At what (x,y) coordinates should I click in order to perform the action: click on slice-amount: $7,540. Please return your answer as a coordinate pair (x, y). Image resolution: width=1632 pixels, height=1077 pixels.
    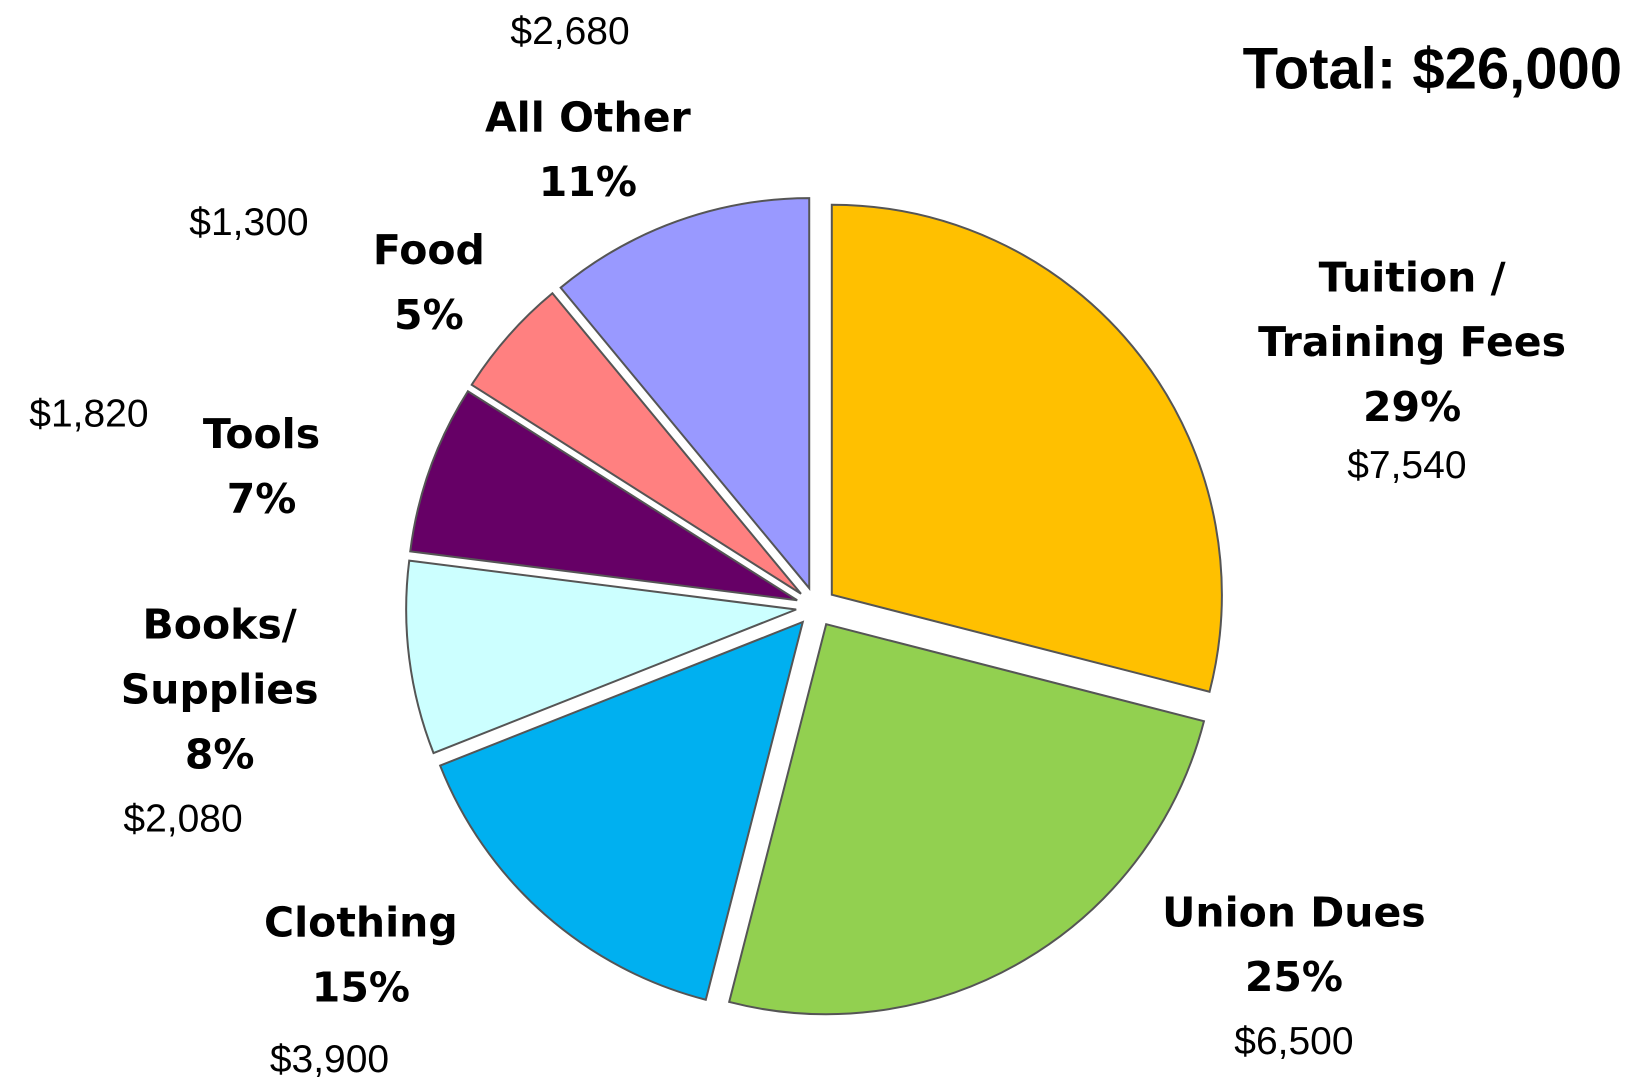
    Looking at the image, I should click on (1406, 465).